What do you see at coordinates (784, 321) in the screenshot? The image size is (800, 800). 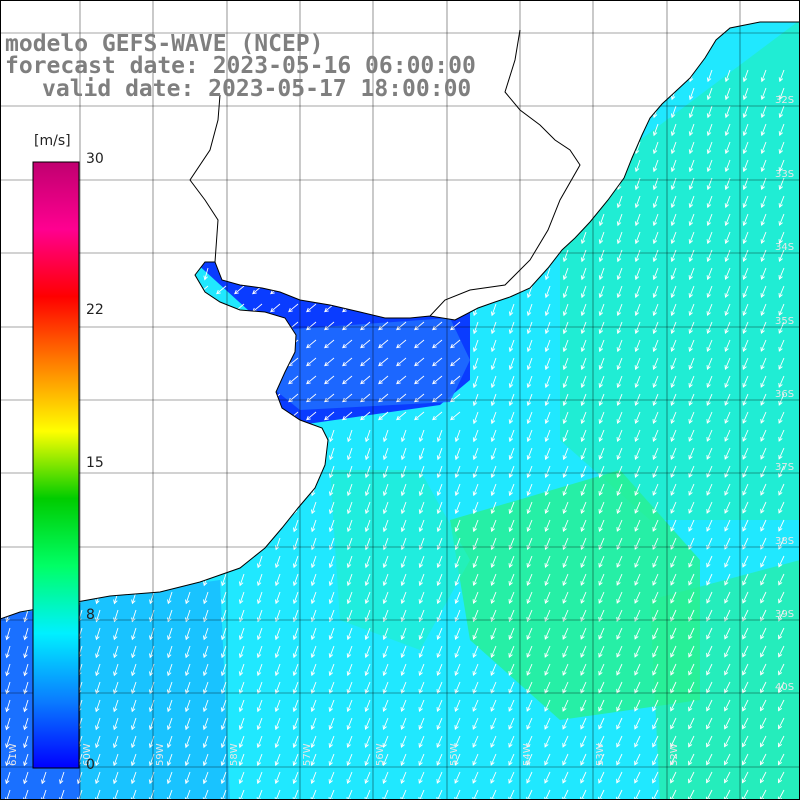 I see `lat-label-35S: 35S` at bounding box center [784, 321].